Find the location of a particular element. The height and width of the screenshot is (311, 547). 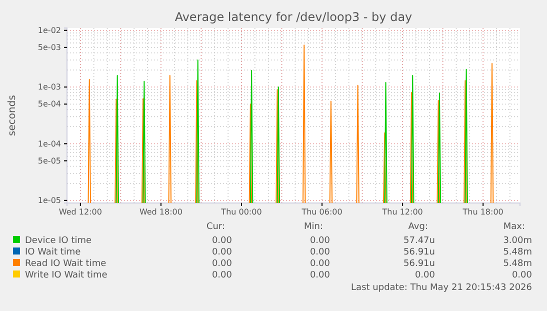

text: Min: is located at coordinates (313, 227).